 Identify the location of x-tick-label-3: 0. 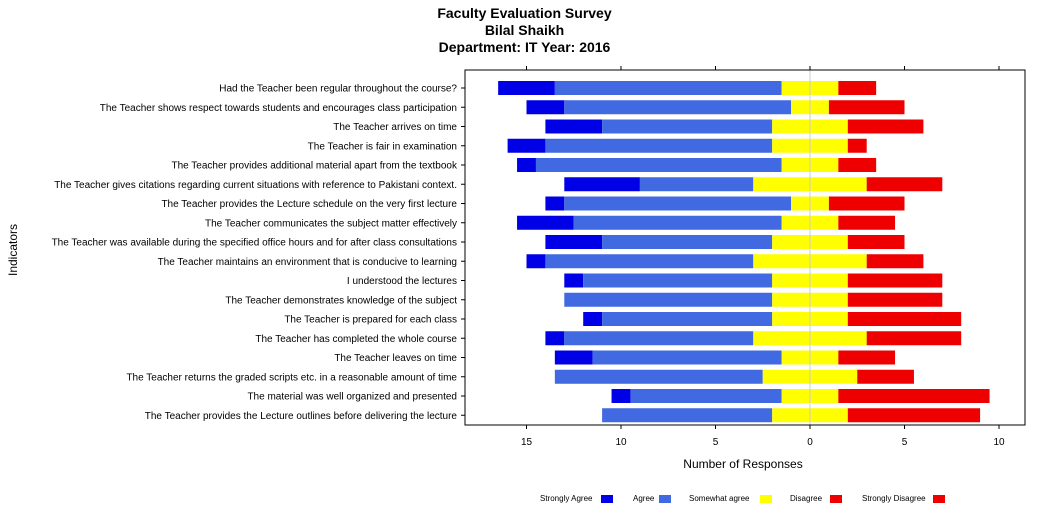
(810, 442).